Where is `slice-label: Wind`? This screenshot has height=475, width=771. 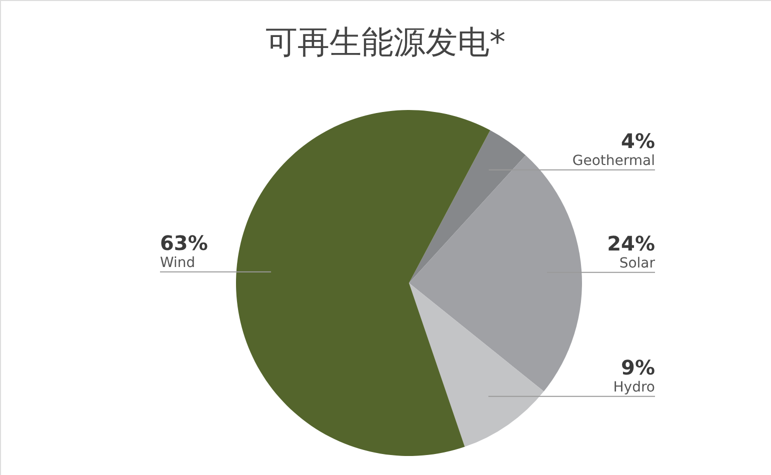 slice-label: Wind is located at coordinates (178, 262).